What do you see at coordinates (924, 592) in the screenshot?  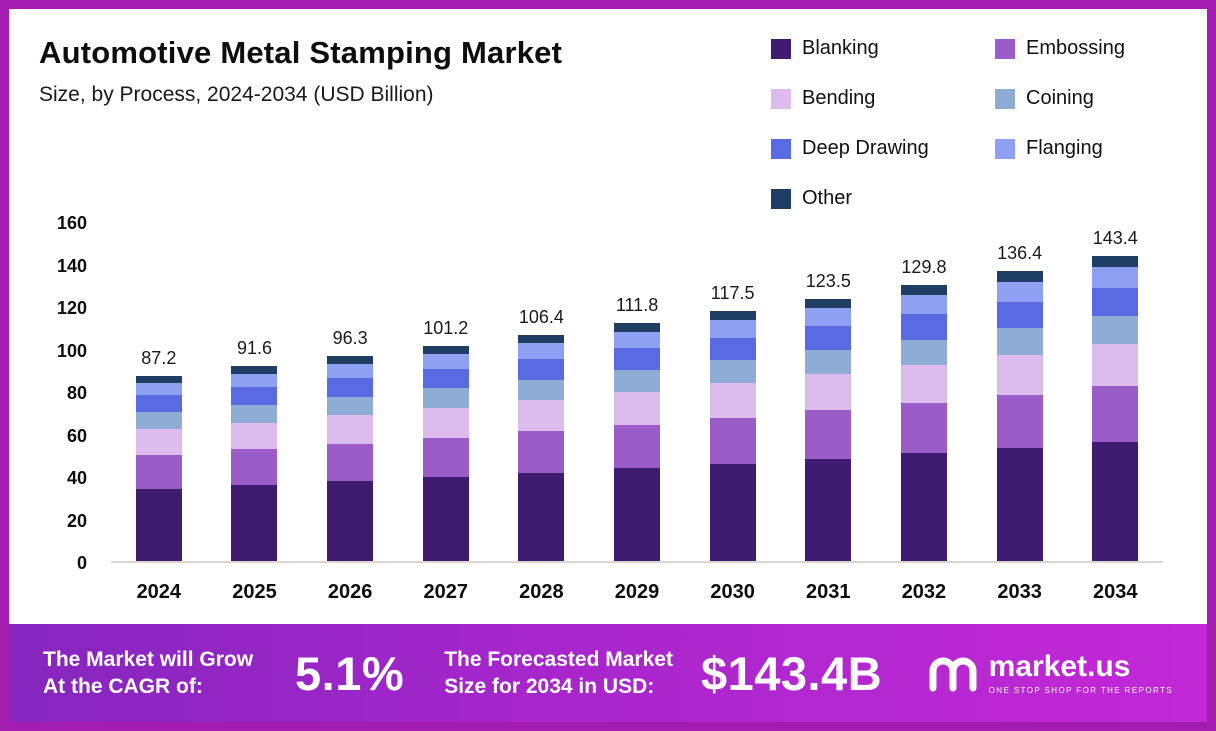 I see `x-axis-label-2032: 2032` at bounding box center [924, 592].